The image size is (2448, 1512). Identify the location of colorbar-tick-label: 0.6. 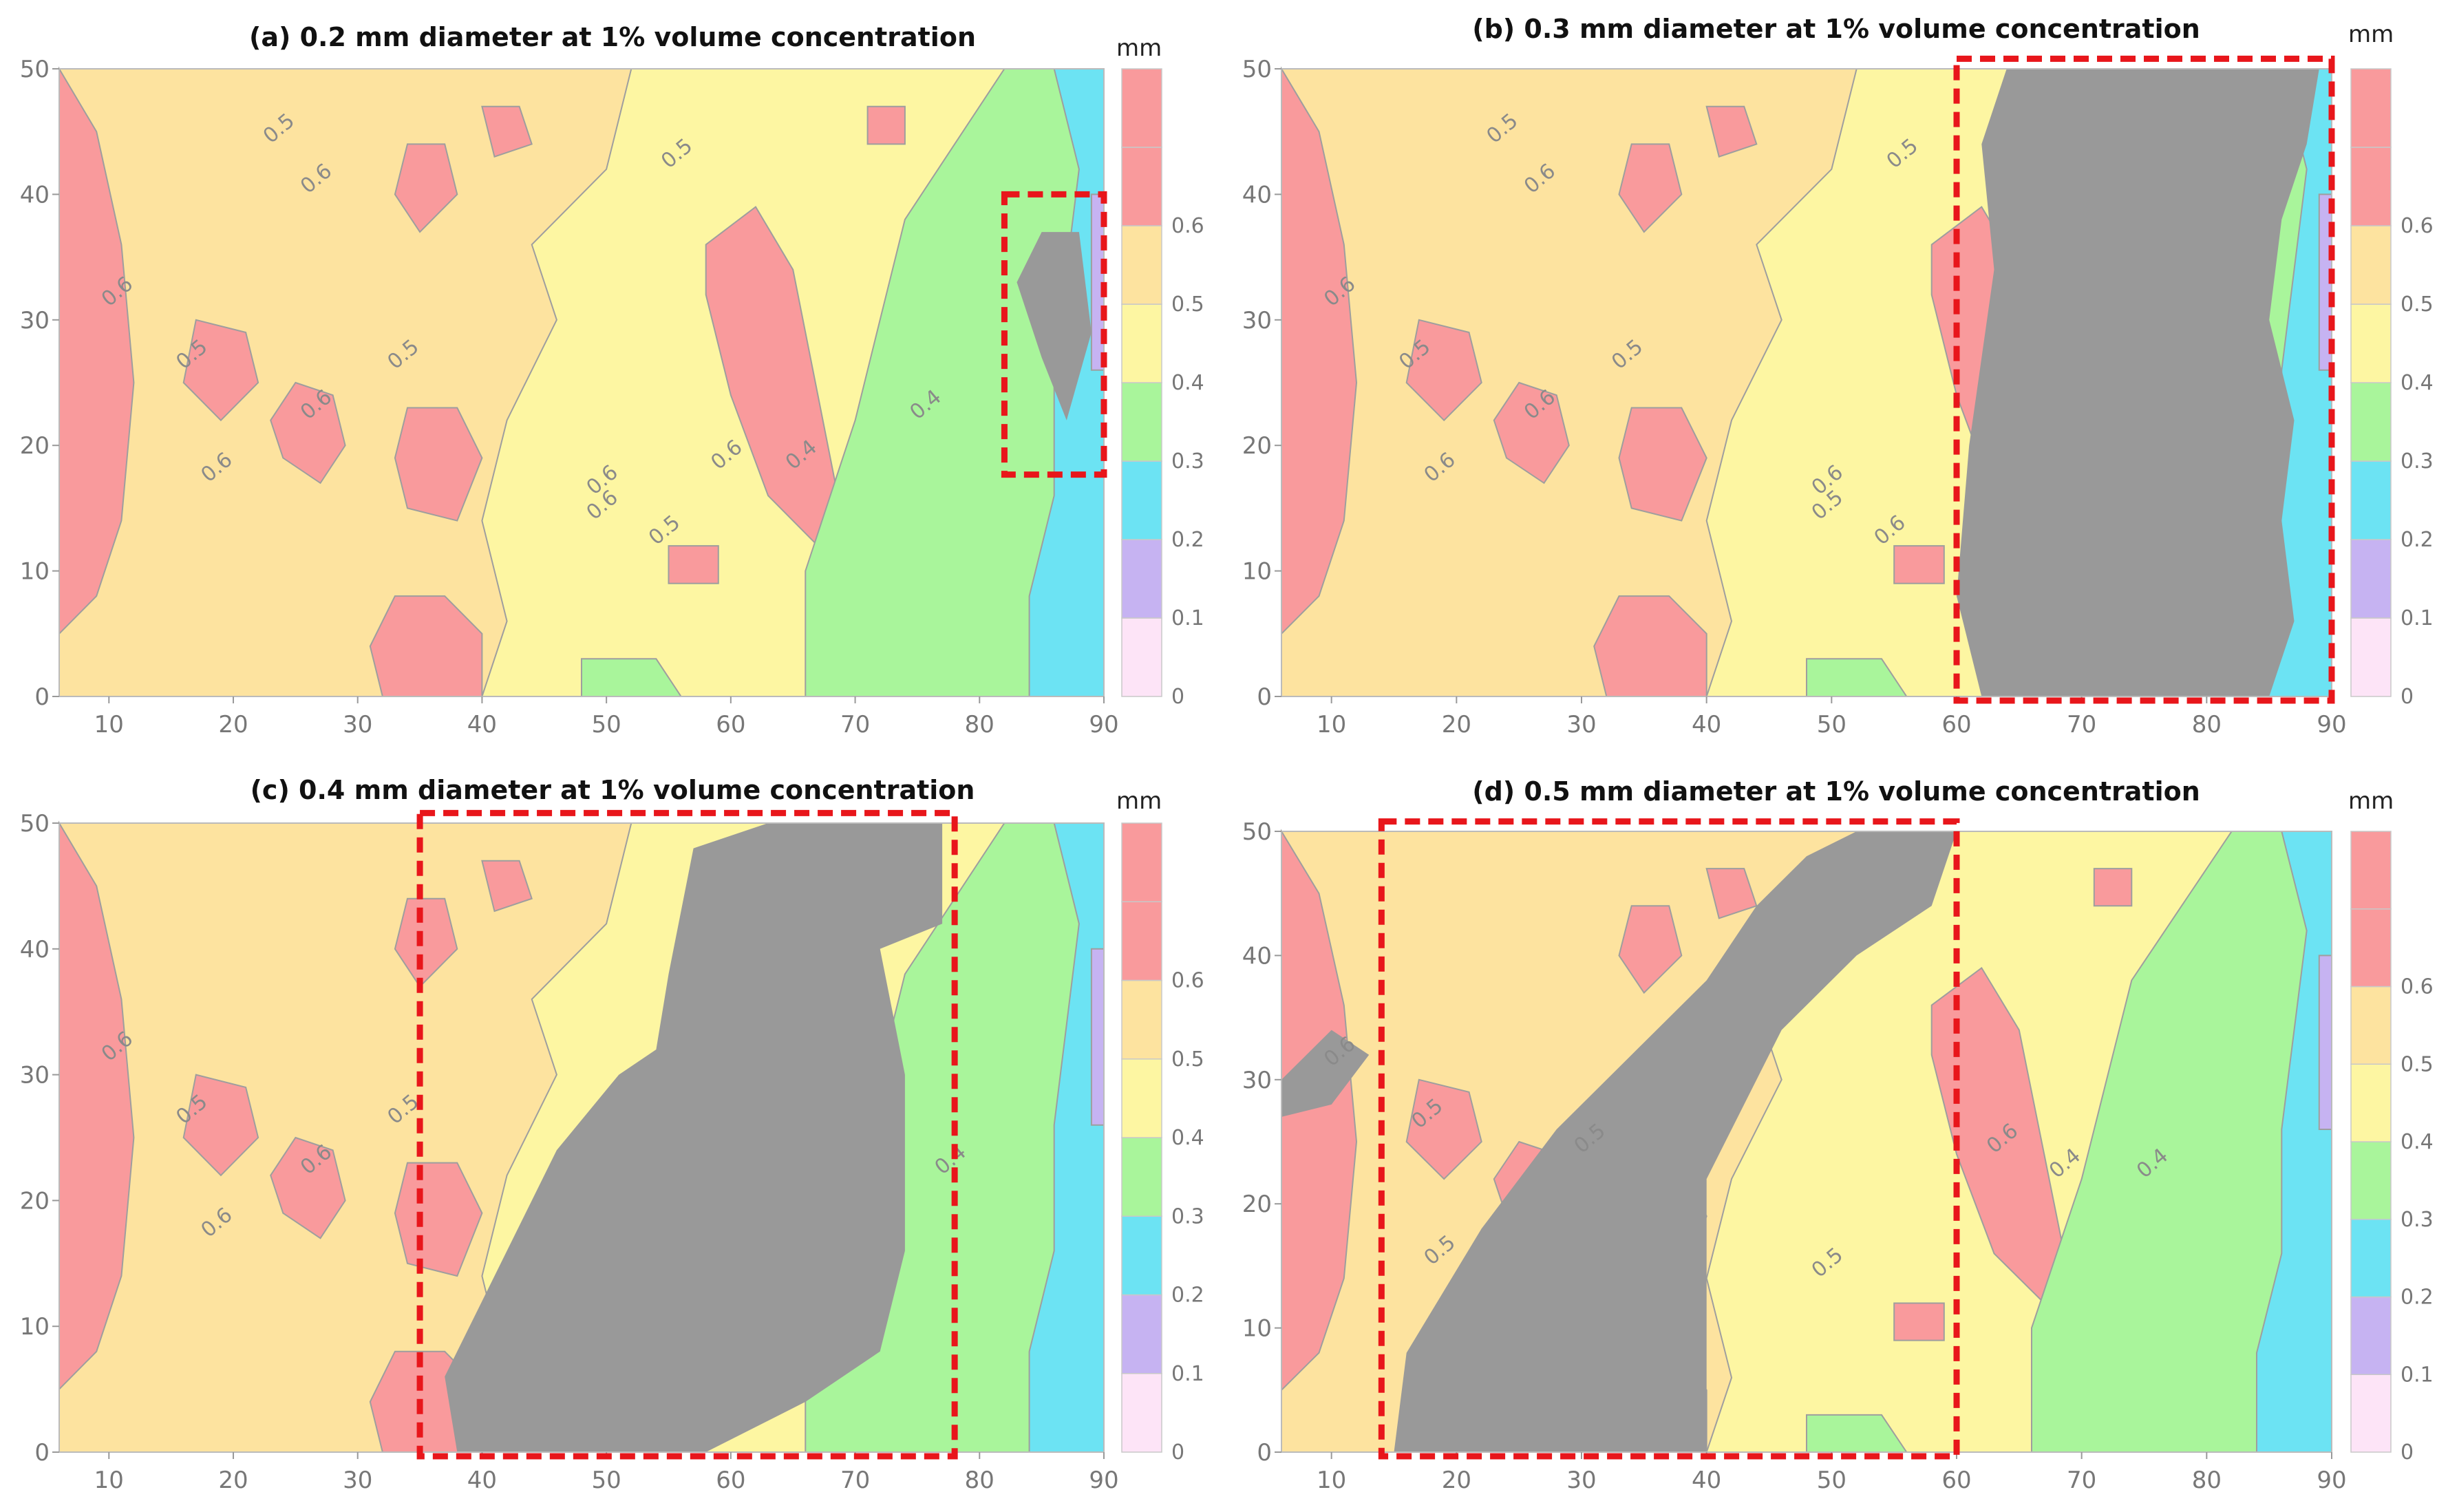
(1187, 226).